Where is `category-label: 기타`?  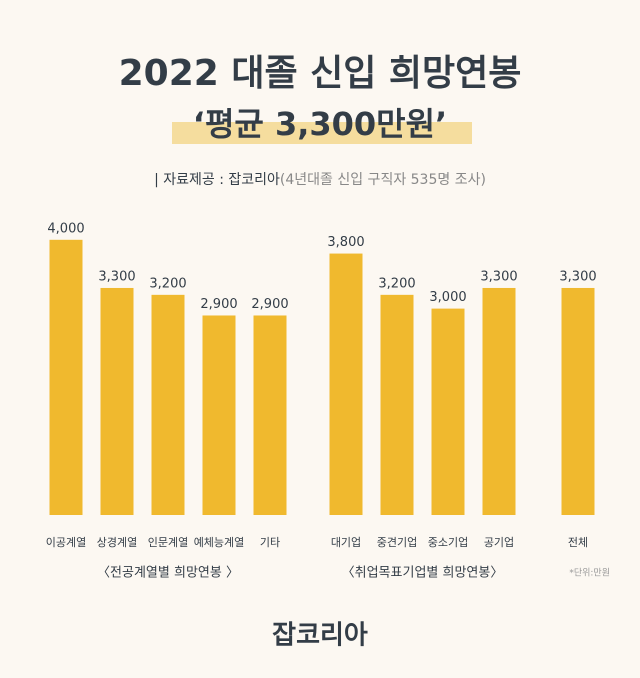 category-label: 기타 is located at coordinates (270, 542).